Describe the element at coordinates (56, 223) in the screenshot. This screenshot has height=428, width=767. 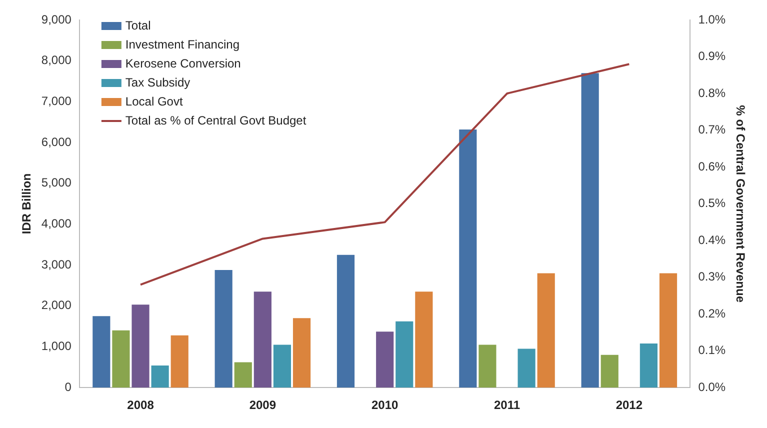
I see `y-tick-label: 4,000` at that location.